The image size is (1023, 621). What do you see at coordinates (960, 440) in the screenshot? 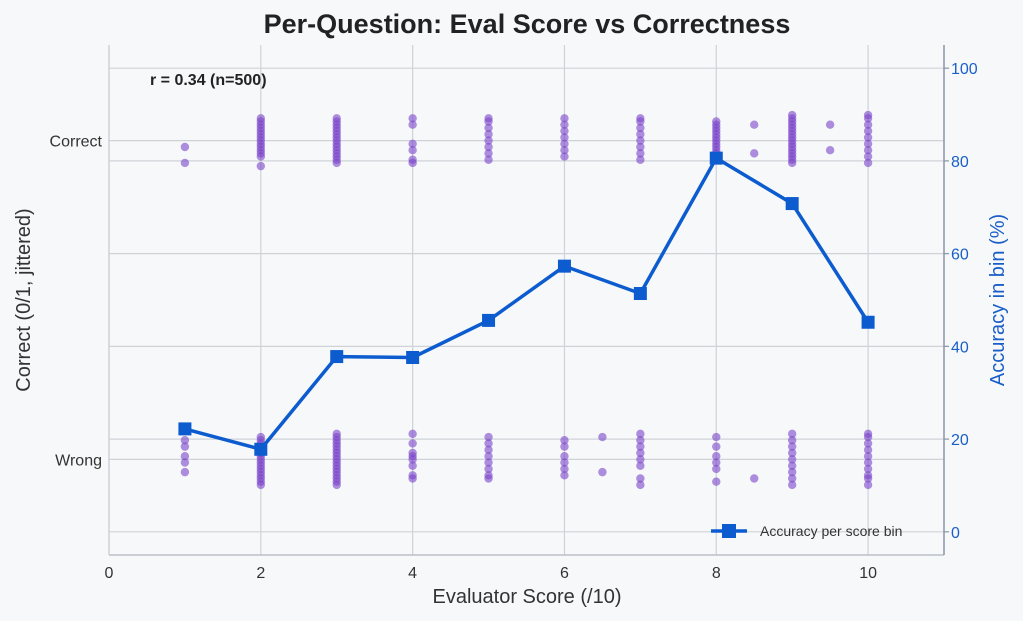
I see `y2-tick-label: 20` at bounding box center [960, 440].